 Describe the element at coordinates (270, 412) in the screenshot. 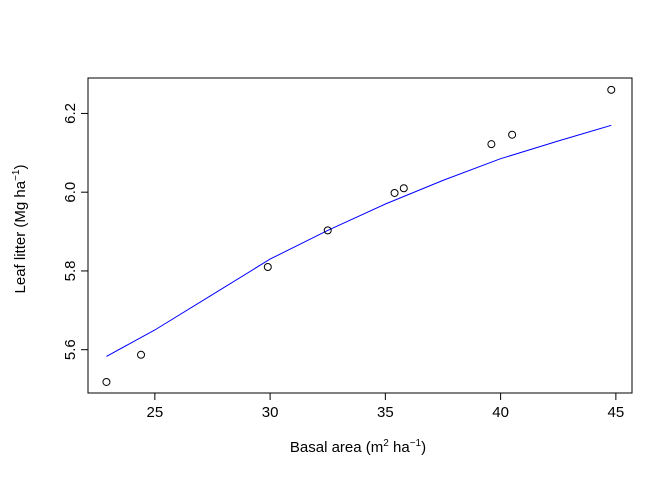

I see `x-tick-label: 30` at that location.